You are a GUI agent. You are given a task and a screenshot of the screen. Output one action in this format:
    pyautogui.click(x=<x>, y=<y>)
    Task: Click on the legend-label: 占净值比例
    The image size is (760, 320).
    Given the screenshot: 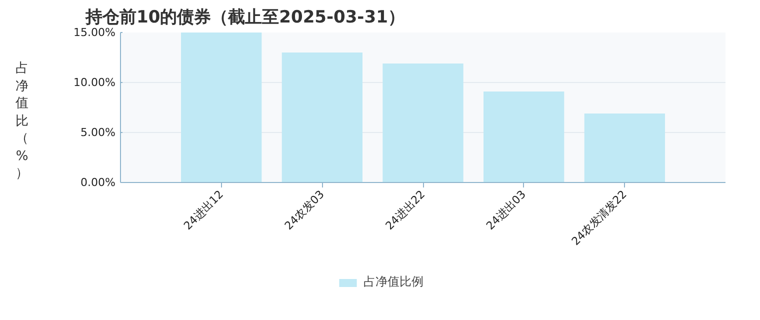 What is the action you would take?
    pyautogui.click(x=394, y=282)
    